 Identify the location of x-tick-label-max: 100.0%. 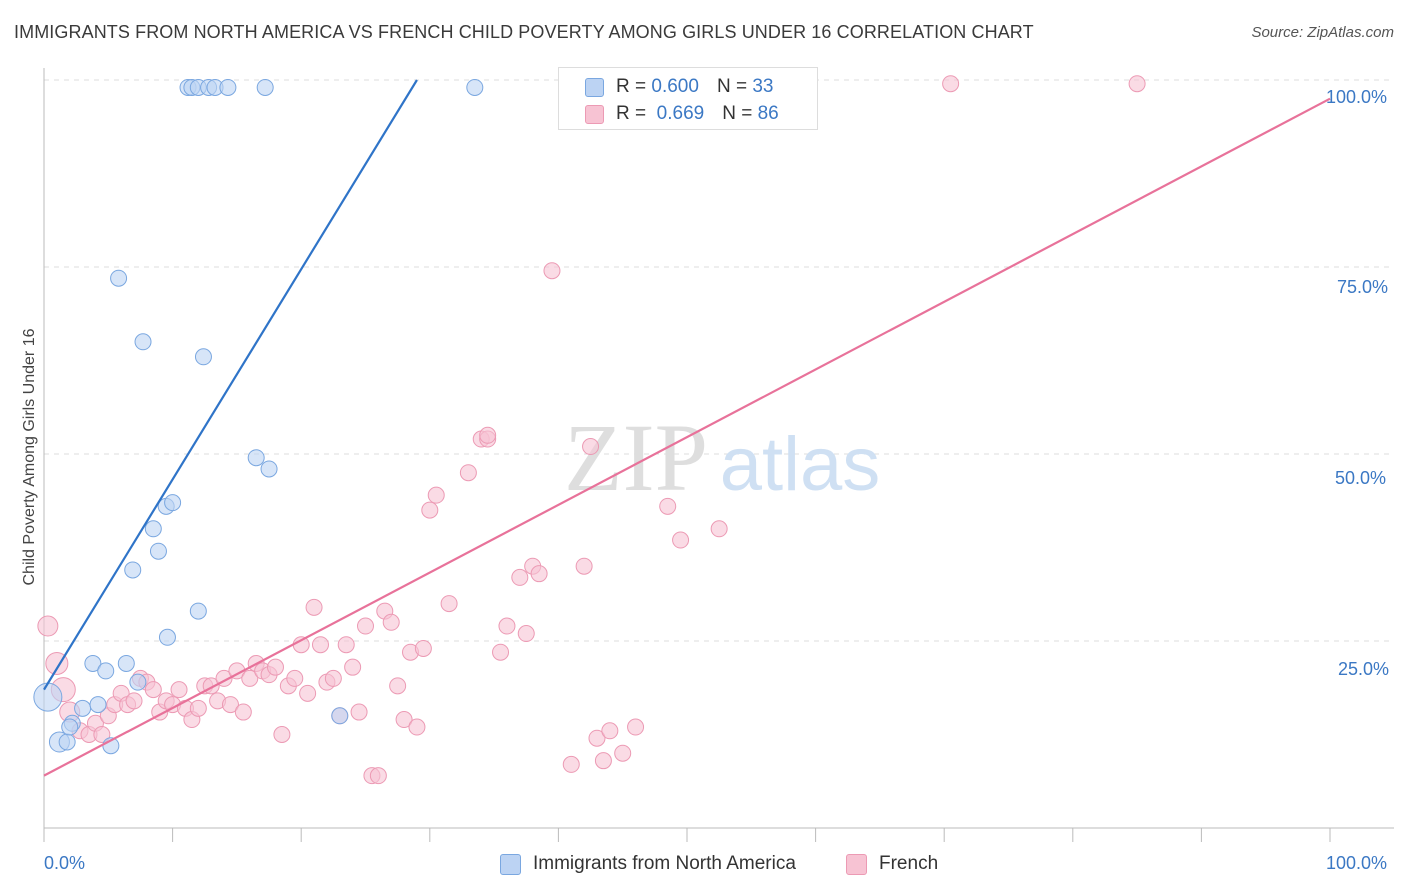
(1357, 863).